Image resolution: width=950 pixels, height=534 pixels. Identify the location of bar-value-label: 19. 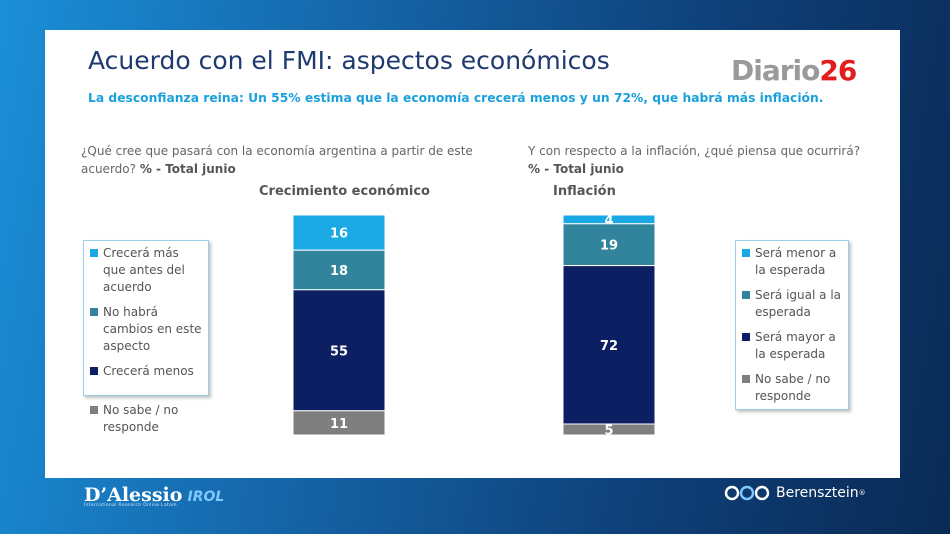
(609, 246).